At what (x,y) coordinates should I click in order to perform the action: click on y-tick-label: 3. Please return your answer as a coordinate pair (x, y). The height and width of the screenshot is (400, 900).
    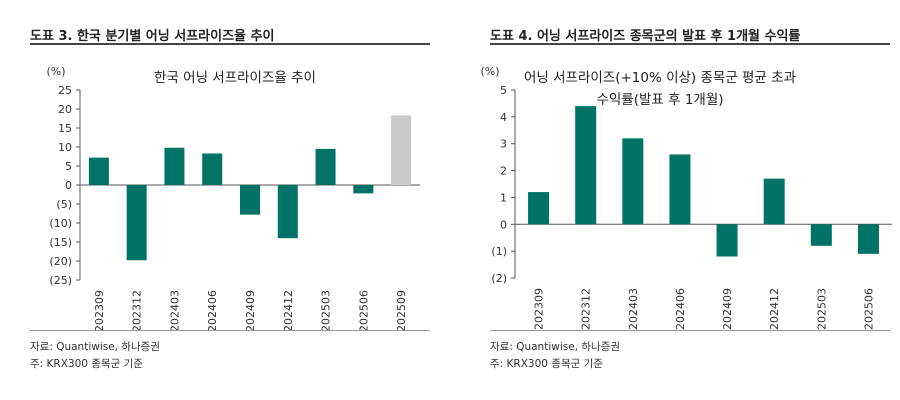
    Looking at the image, I should click on (503, 144).